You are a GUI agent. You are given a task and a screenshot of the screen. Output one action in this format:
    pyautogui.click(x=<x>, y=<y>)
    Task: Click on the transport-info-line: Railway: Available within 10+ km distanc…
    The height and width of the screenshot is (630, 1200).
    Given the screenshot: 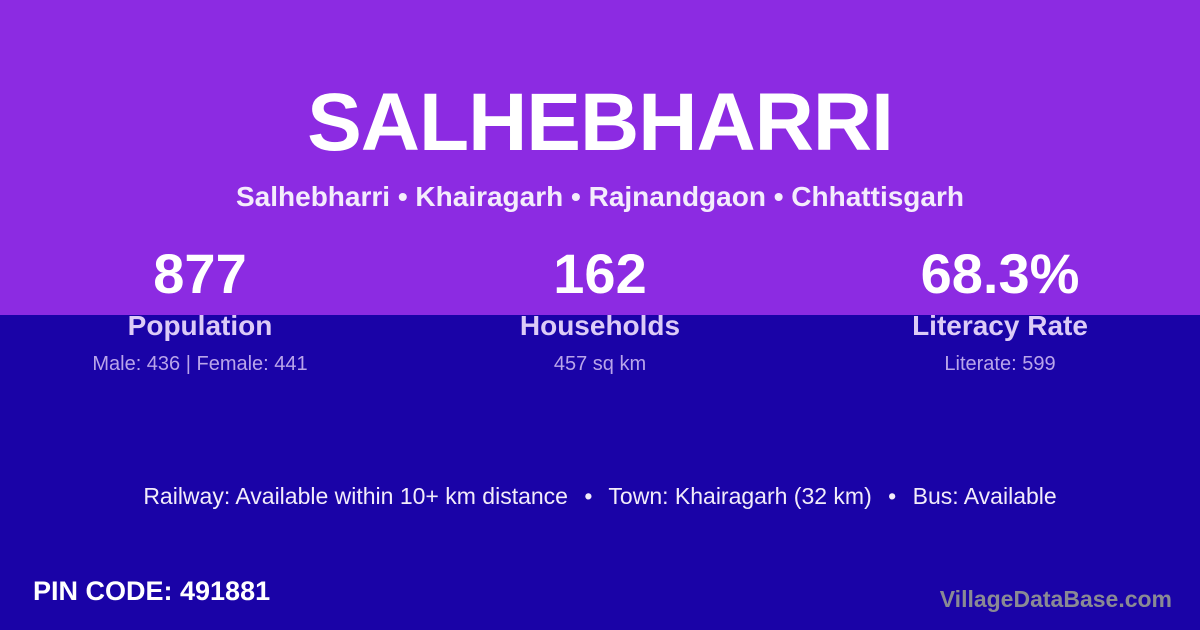 What is the action you would take?
    pyautogui.click(x=600, y=496)
    